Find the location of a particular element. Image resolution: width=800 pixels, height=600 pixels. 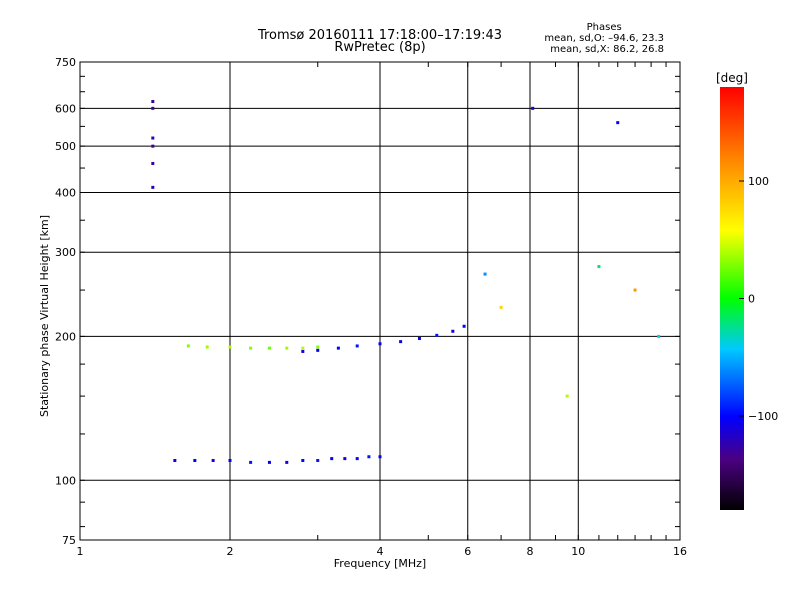

phase-statistics-x-mode: mean, sd,X: 86.2, 26.8 is located at coordinates (607, 49).